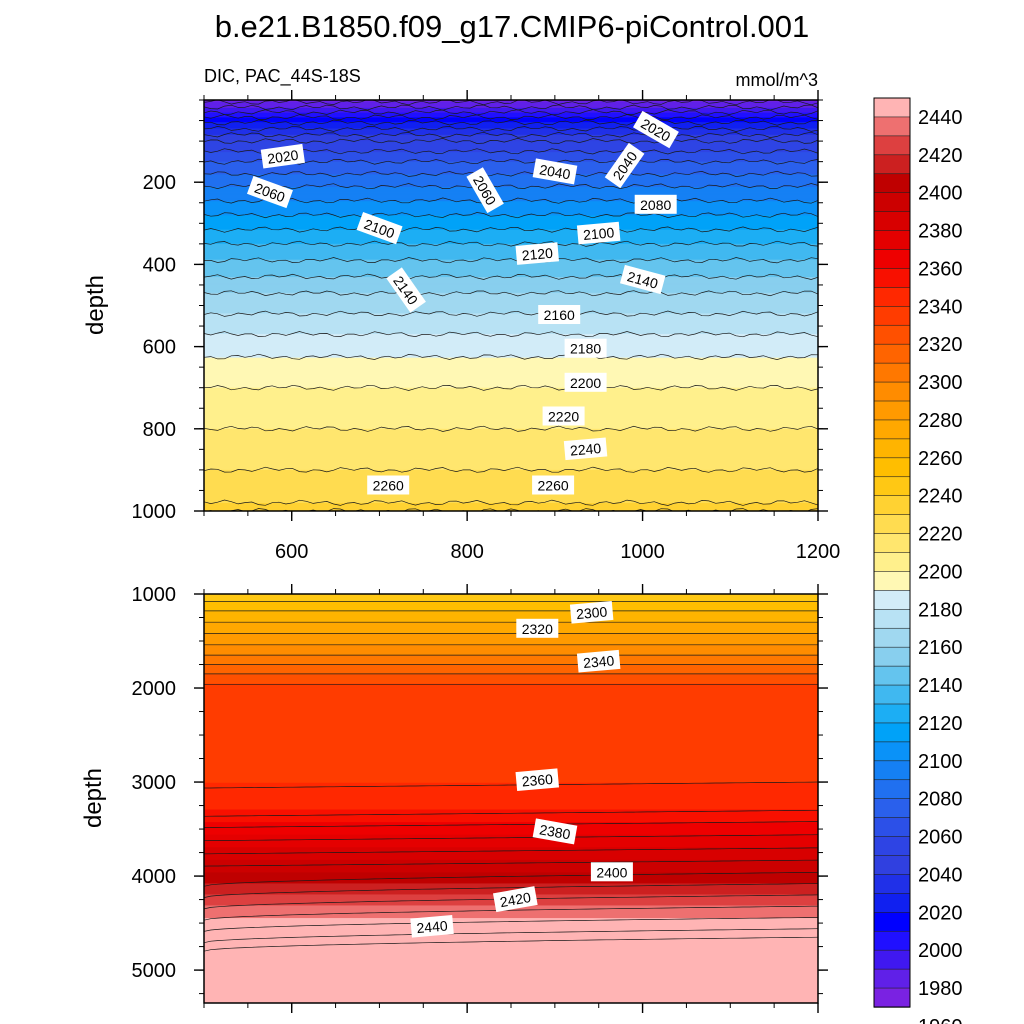  What do you see at coordinates (154, 689) in the screenshot?
I see `y-tick-label: 2000` at bounding box center [154, 689].